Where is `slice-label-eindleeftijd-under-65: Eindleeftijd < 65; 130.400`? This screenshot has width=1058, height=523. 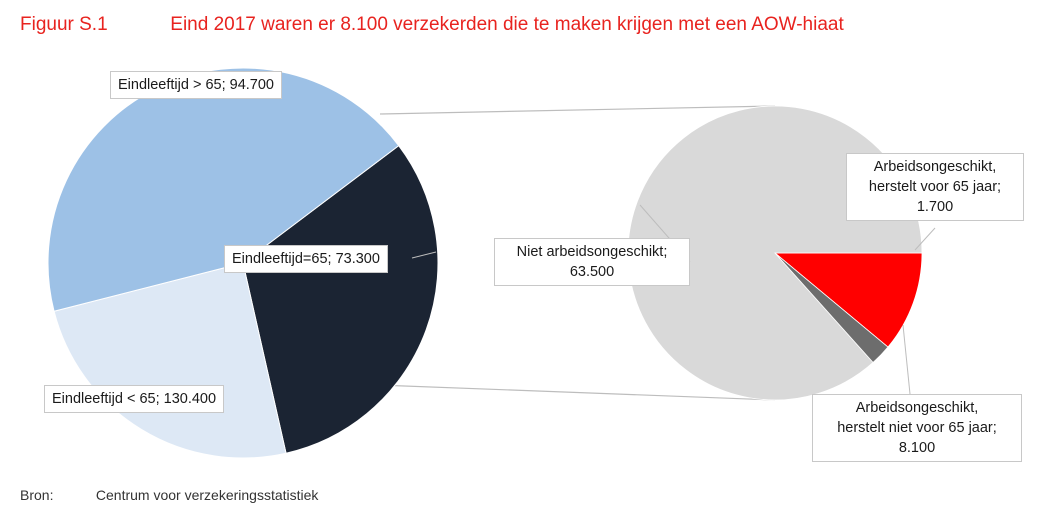
slice-label-eindleeftijd-under-65: Eindleeftijd < 65; 130.400 is located at coordinates (134, 399).